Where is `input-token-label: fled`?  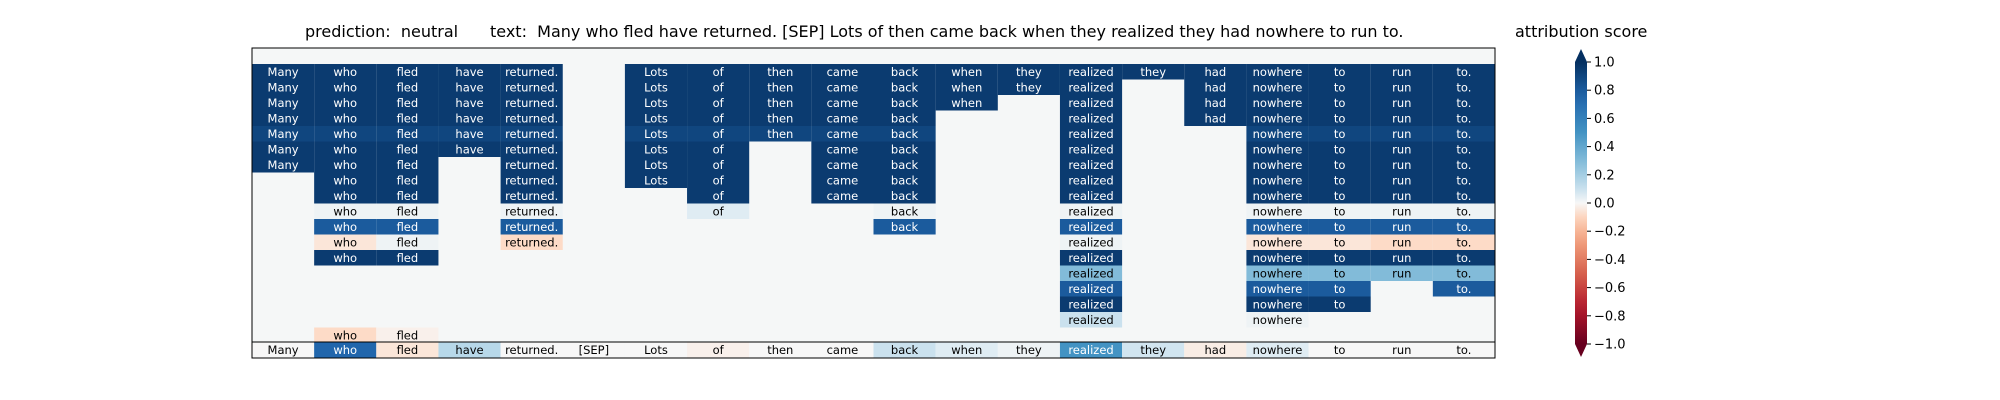
input-token-label: fled is located at coordinates (408, 350).